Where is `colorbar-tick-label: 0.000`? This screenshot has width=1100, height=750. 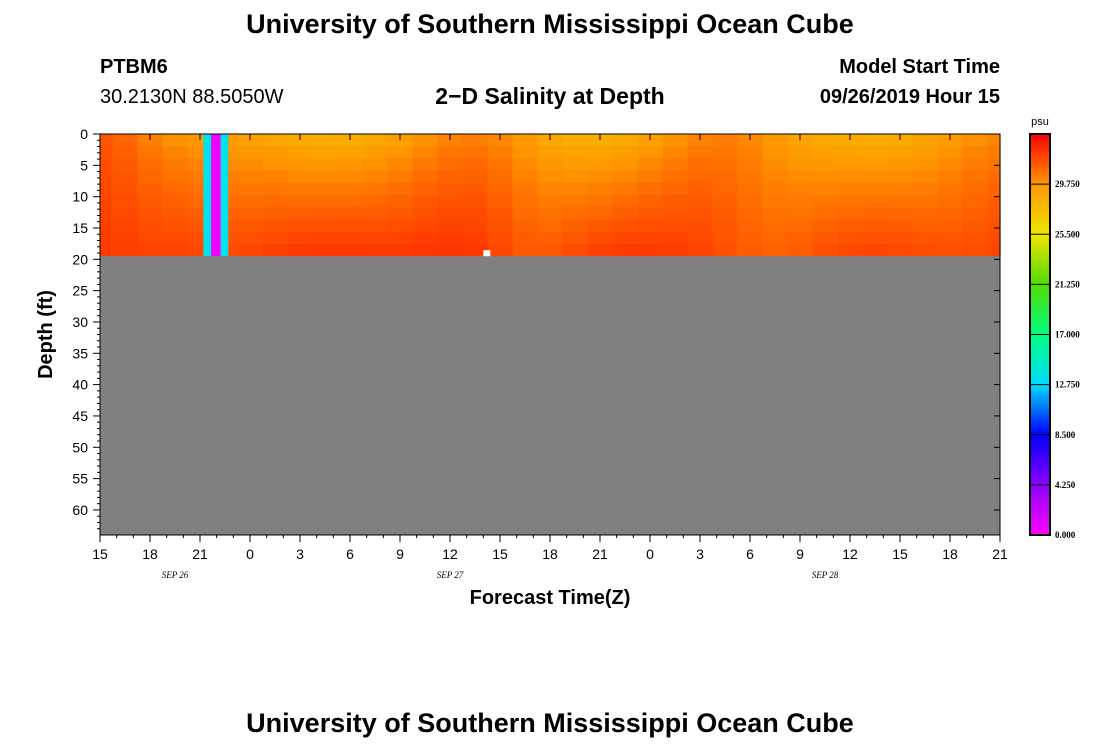
colorbar-tick-label: 0.000 is located at coordinates (1065, 535).